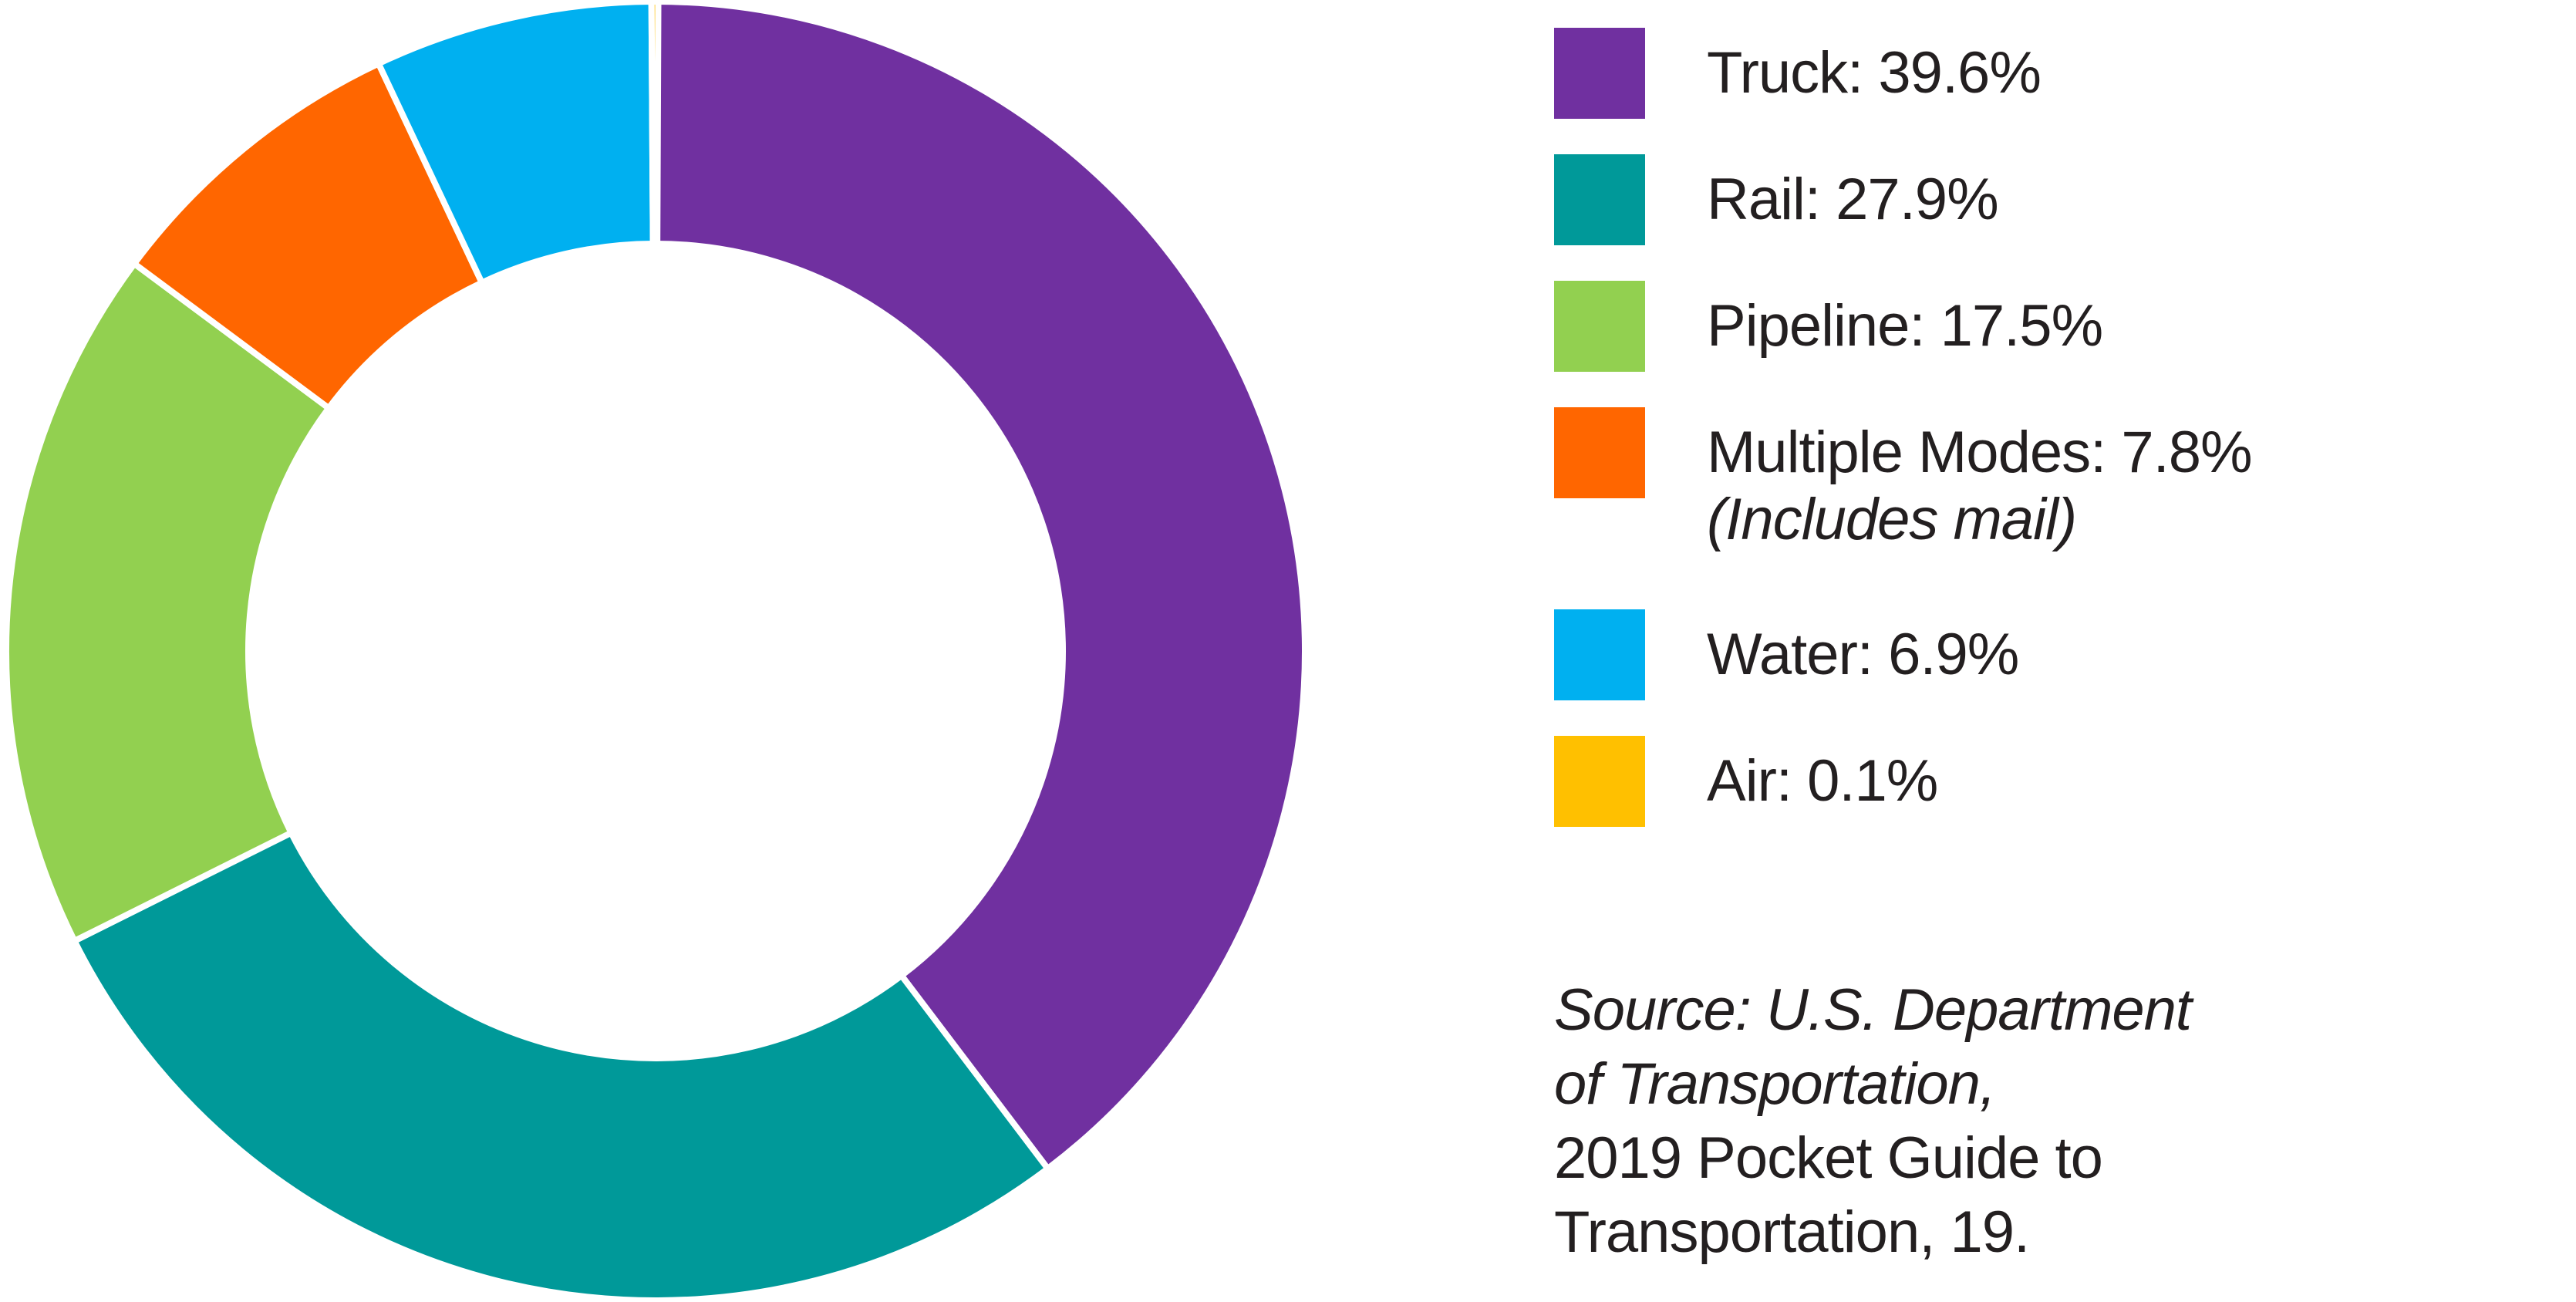  Describe the element at coordinates (1873, 1010) in the screenshot. I see `source-line-1: Source: U.S. Department` at that location.